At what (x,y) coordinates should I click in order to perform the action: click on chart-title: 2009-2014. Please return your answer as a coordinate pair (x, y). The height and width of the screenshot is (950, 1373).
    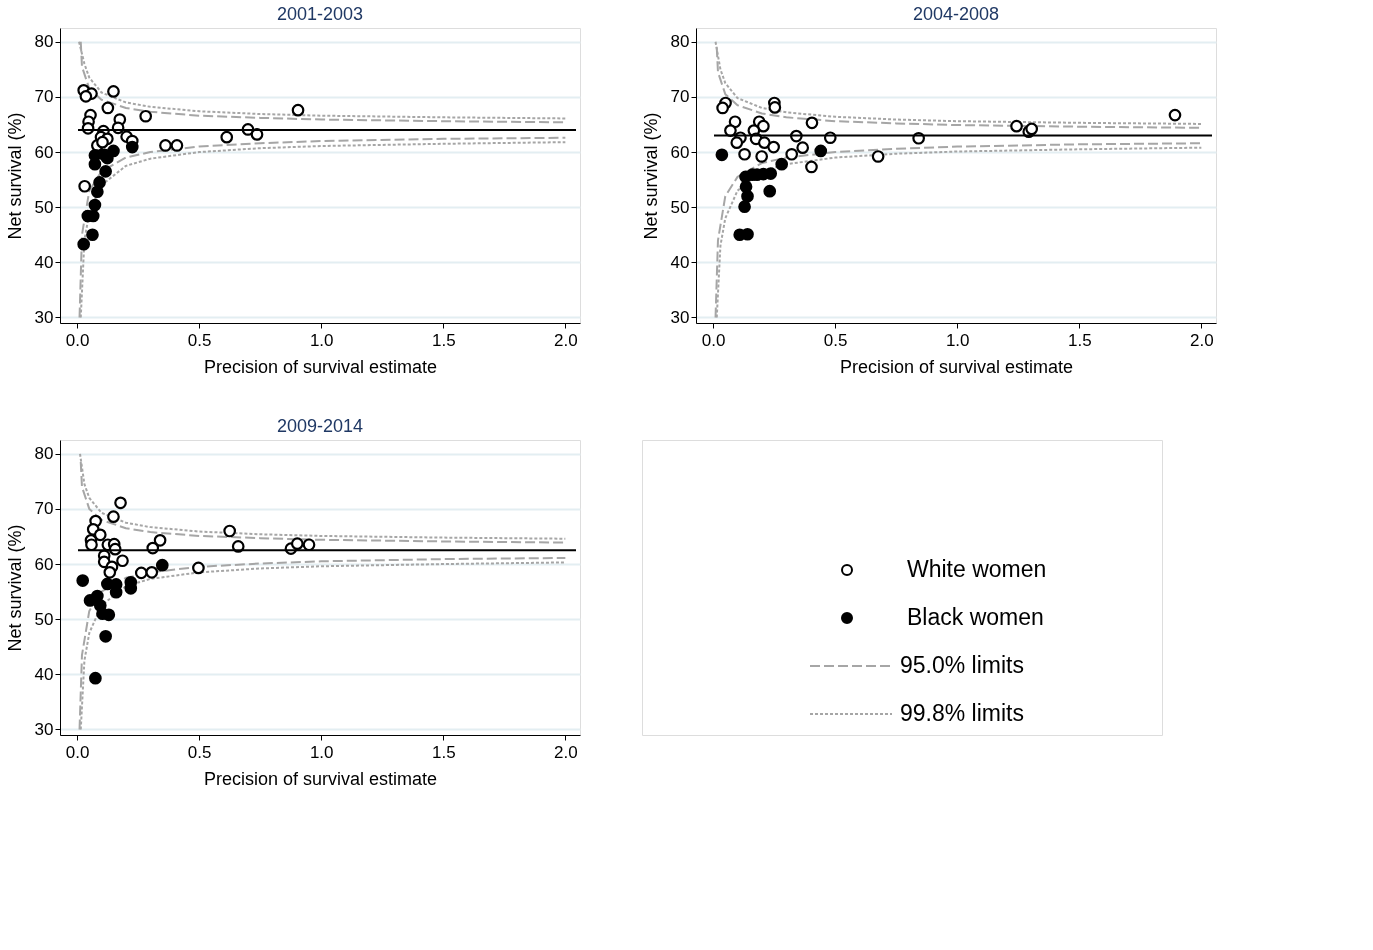
    Looking at the image, I should click on (320, 426).